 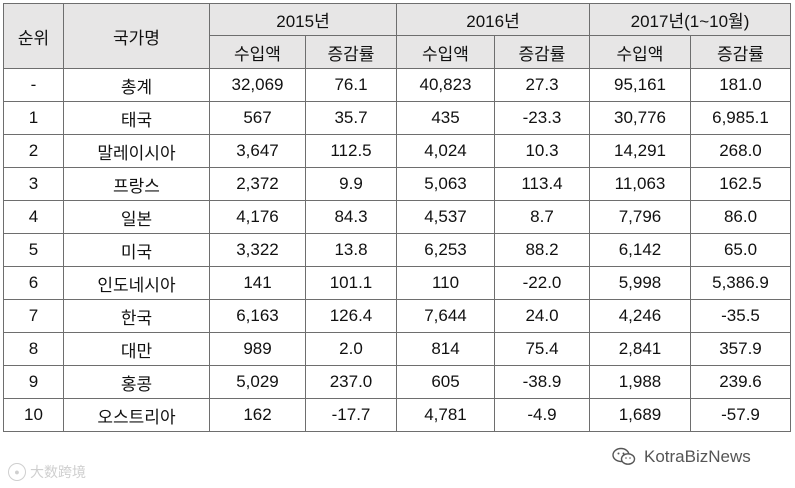 I want to click on change-2017-cell: 357.9, so click(x=740, y=349).